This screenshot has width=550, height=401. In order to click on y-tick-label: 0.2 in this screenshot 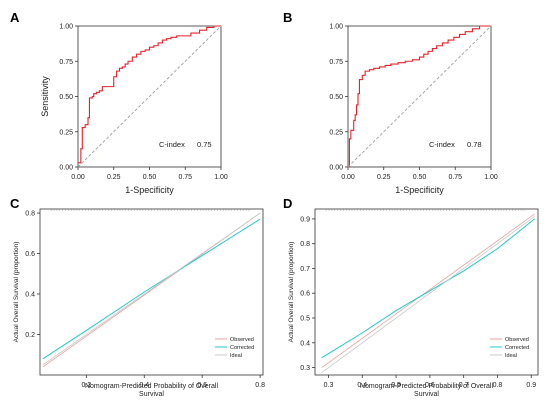, I will do `click(30, 335)`.